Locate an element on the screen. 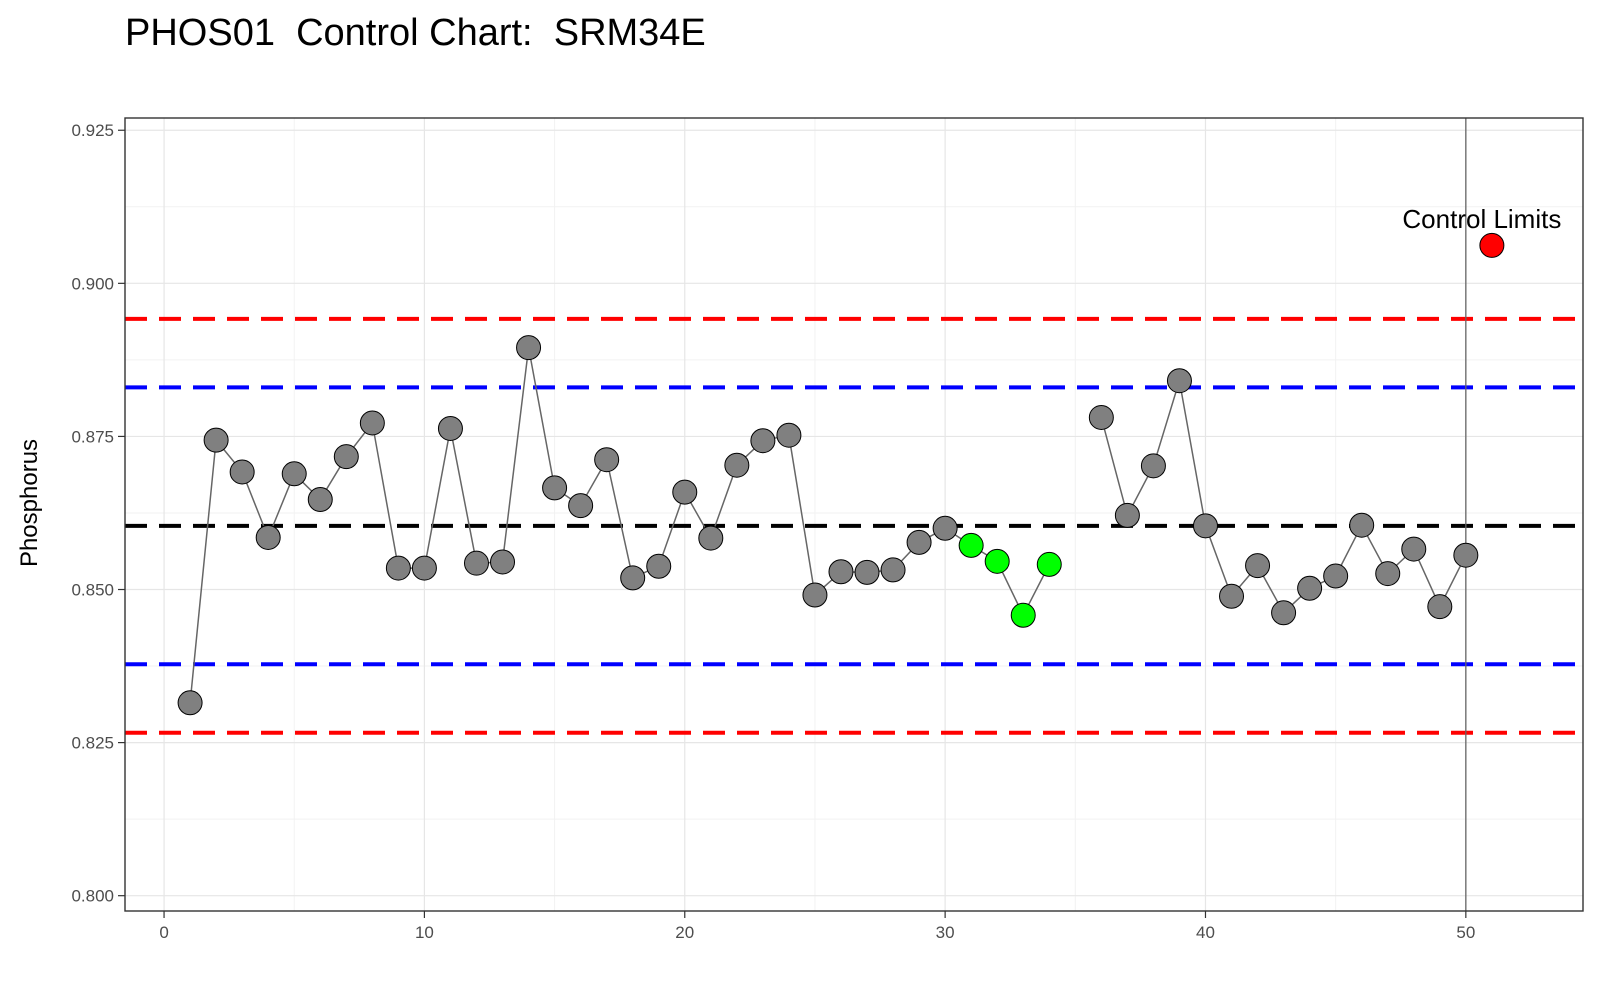  annotation-group: Control Limits is located at coordinates (1481, 219).